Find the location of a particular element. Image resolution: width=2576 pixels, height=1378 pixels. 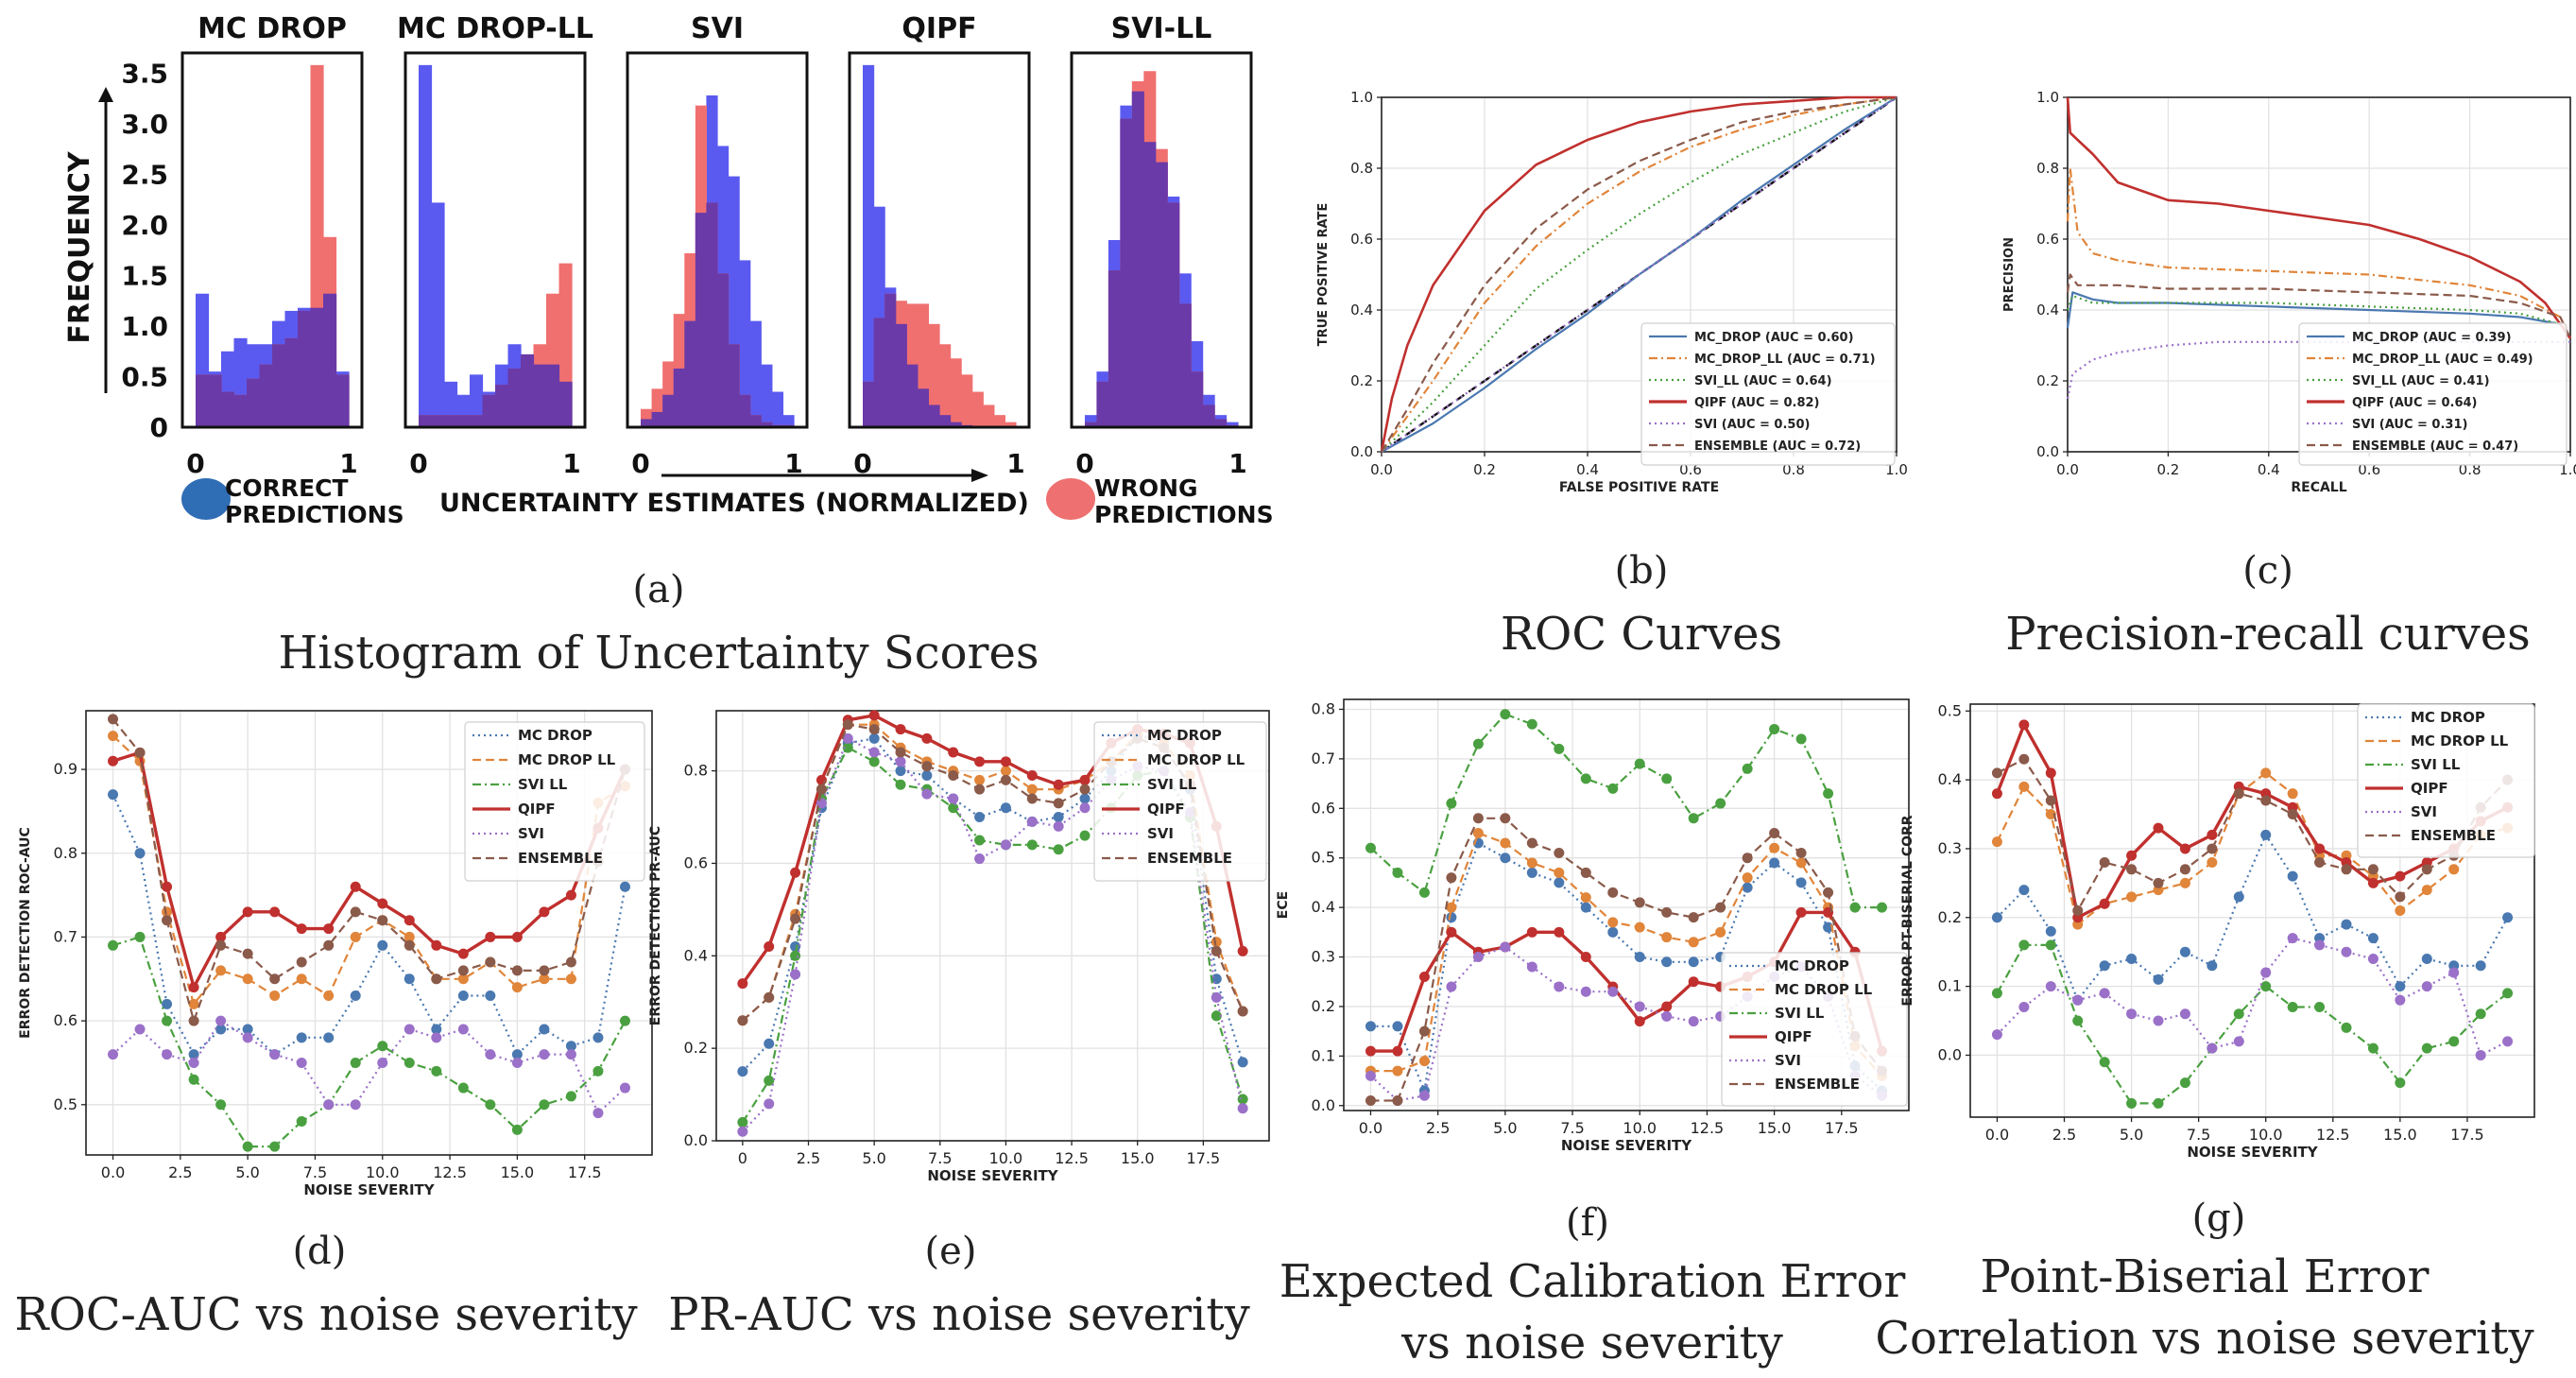

y-tick-label: 0.9 is located at coordinates (65, 769).